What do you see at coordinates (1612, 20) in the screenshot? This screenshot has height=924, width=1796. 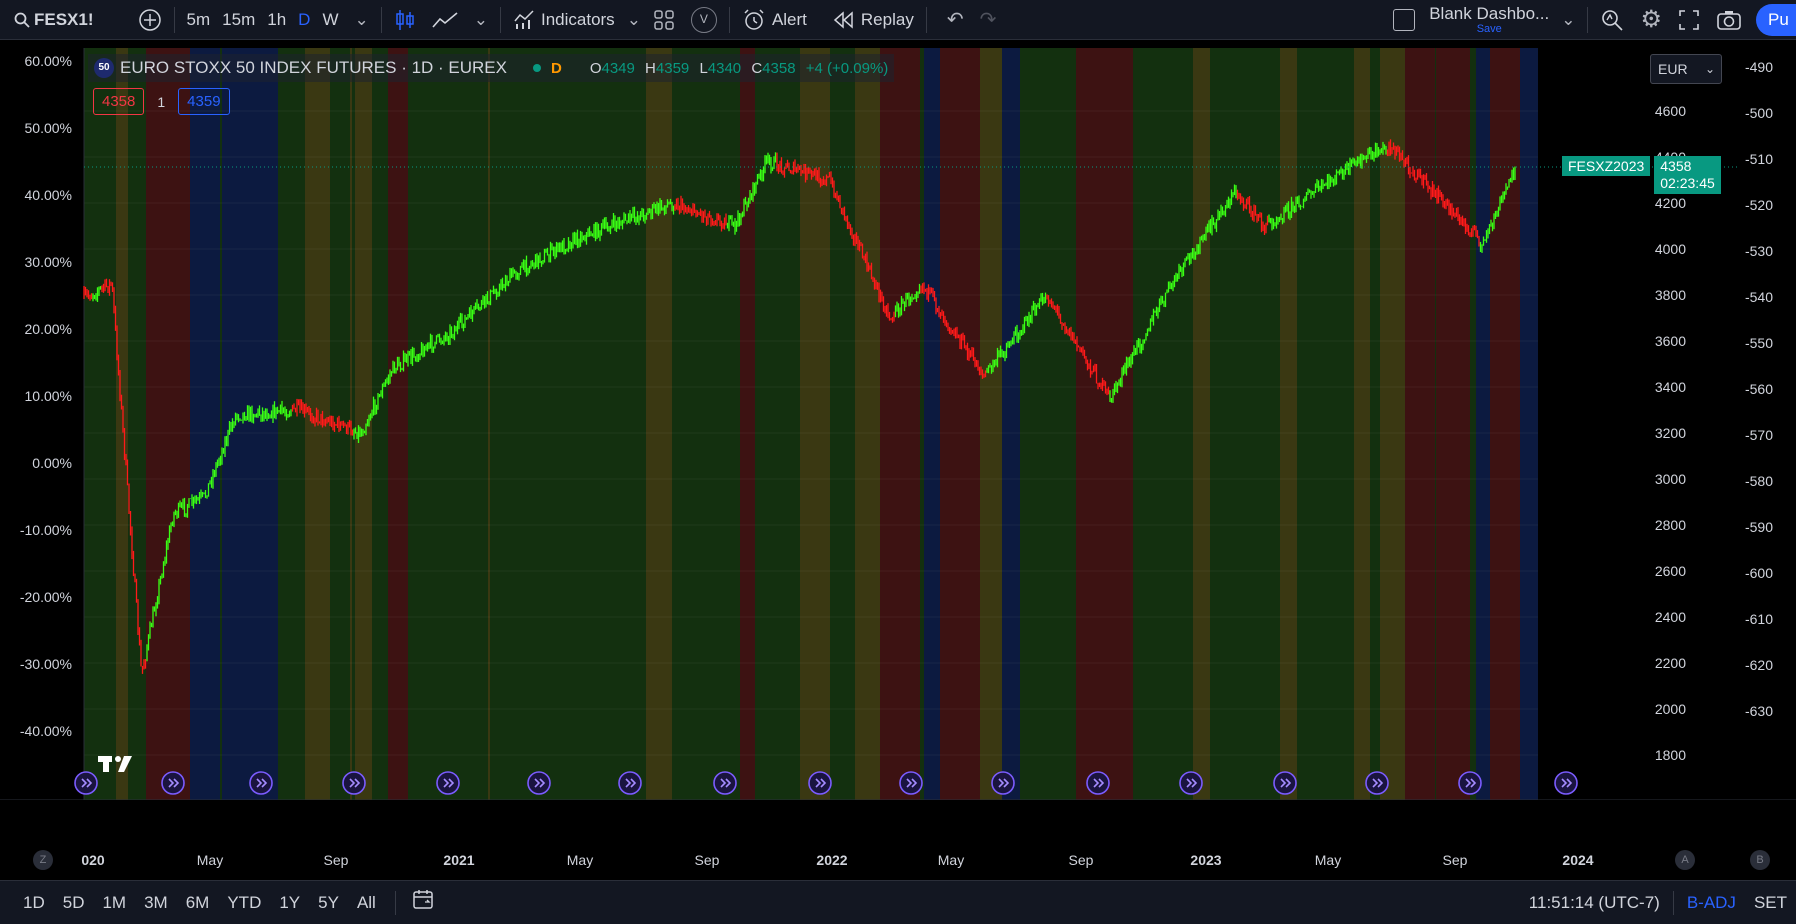 I see `quick-search-button` at bounding box center [1612, 20].